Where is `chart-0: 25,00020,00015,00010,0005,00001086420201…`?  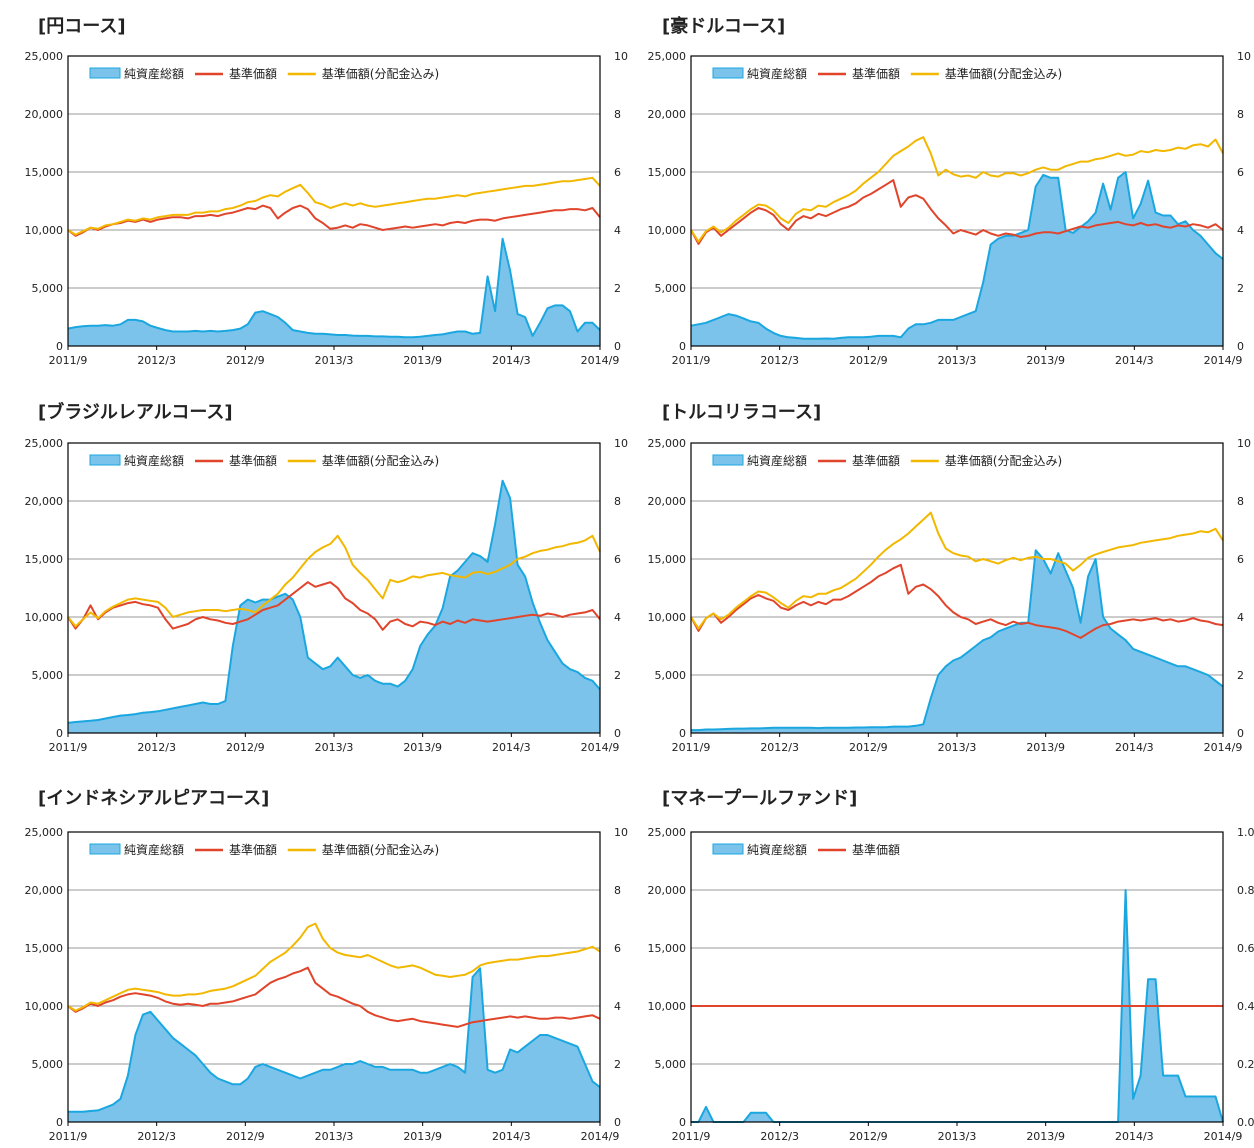
chart-0: 25,00020,00015,00010,0005,00001086420201… is located at coordinates (327, 208).